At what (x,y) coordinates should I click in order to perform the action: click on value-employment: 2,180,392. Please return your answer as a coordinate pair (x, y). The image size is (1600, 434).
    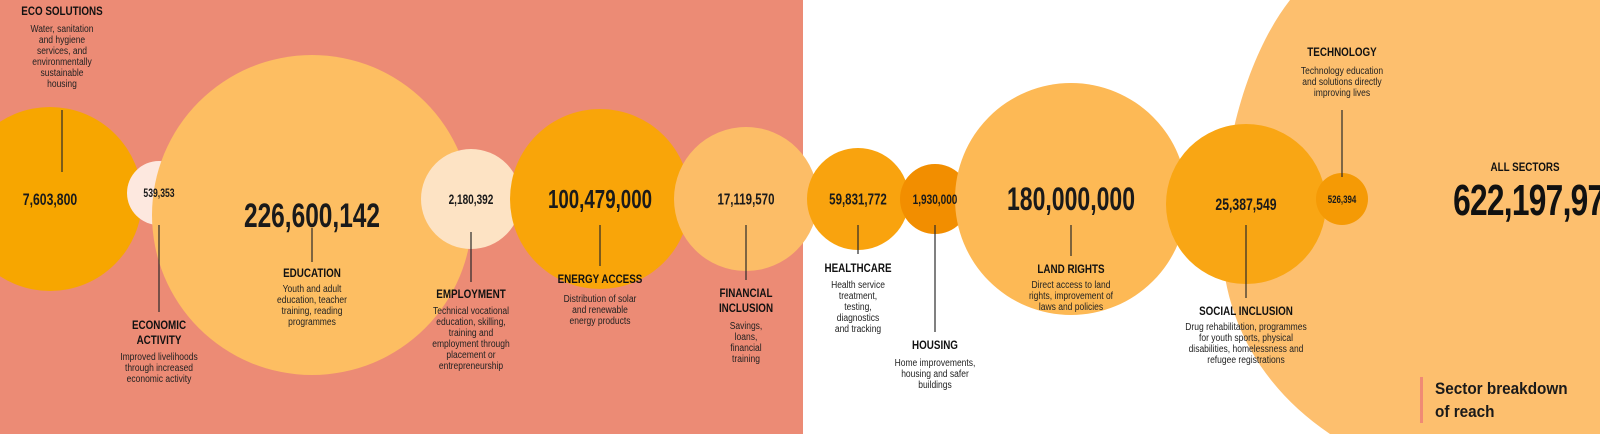
    Looking at the image, I should click on (471, 199).